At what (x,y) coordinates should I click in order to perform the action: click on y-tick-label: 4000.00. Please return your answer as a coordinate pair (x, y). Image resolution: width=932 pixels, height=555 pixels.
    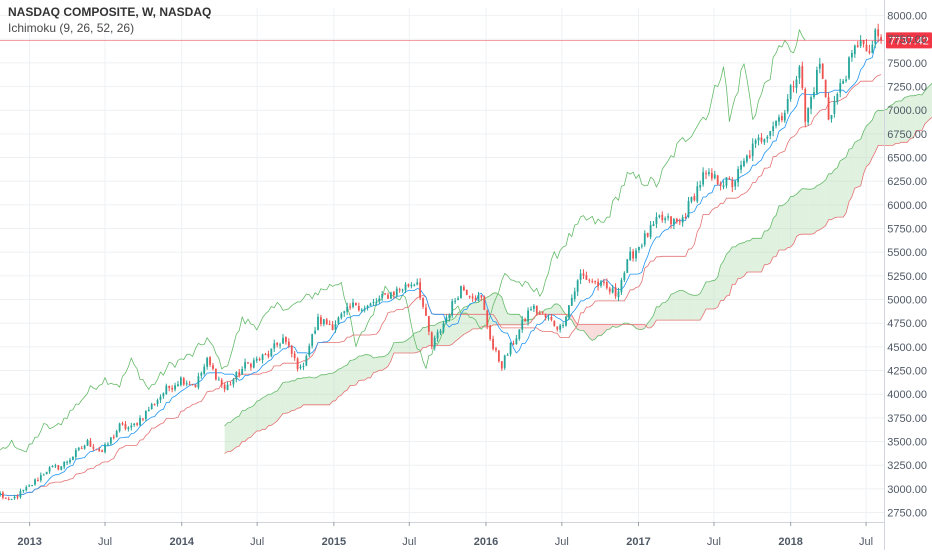
    Looking at the image, I should click on (907, 395).